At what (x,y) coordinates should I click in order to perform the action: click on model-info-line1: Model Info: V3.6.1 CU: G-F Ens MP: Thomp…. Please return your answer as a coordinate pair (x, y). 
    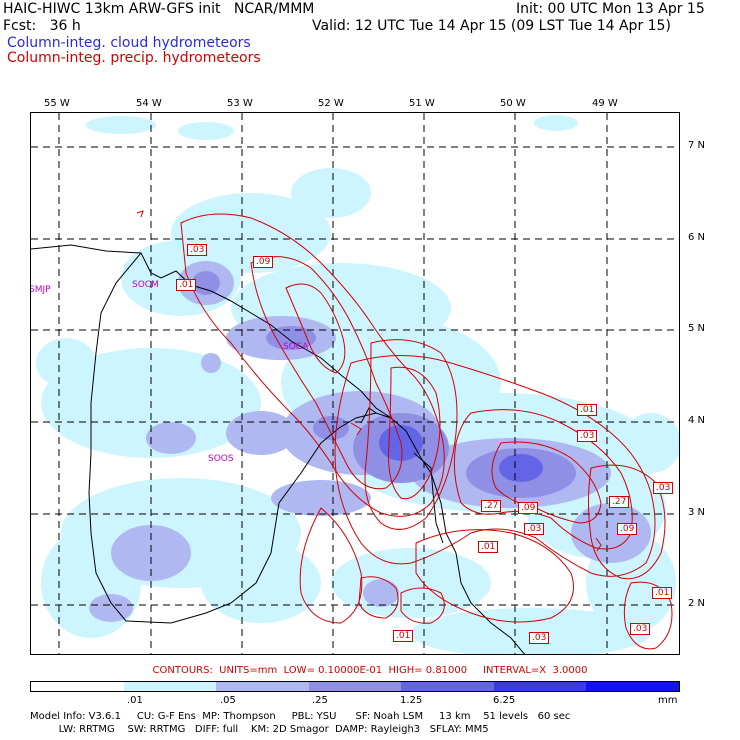
    Looking at the image, I should click on (300, 716).